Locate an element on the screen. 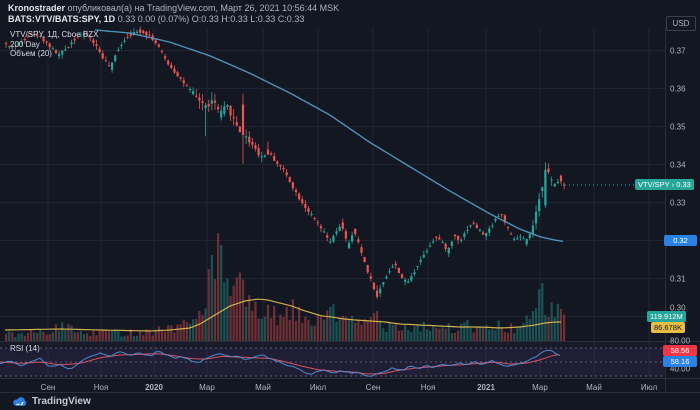 The width and height of the screenshot is (700, 410). symbol-quote: 0.33 0.00 (0.07%) is located at coordinates (153, 19).